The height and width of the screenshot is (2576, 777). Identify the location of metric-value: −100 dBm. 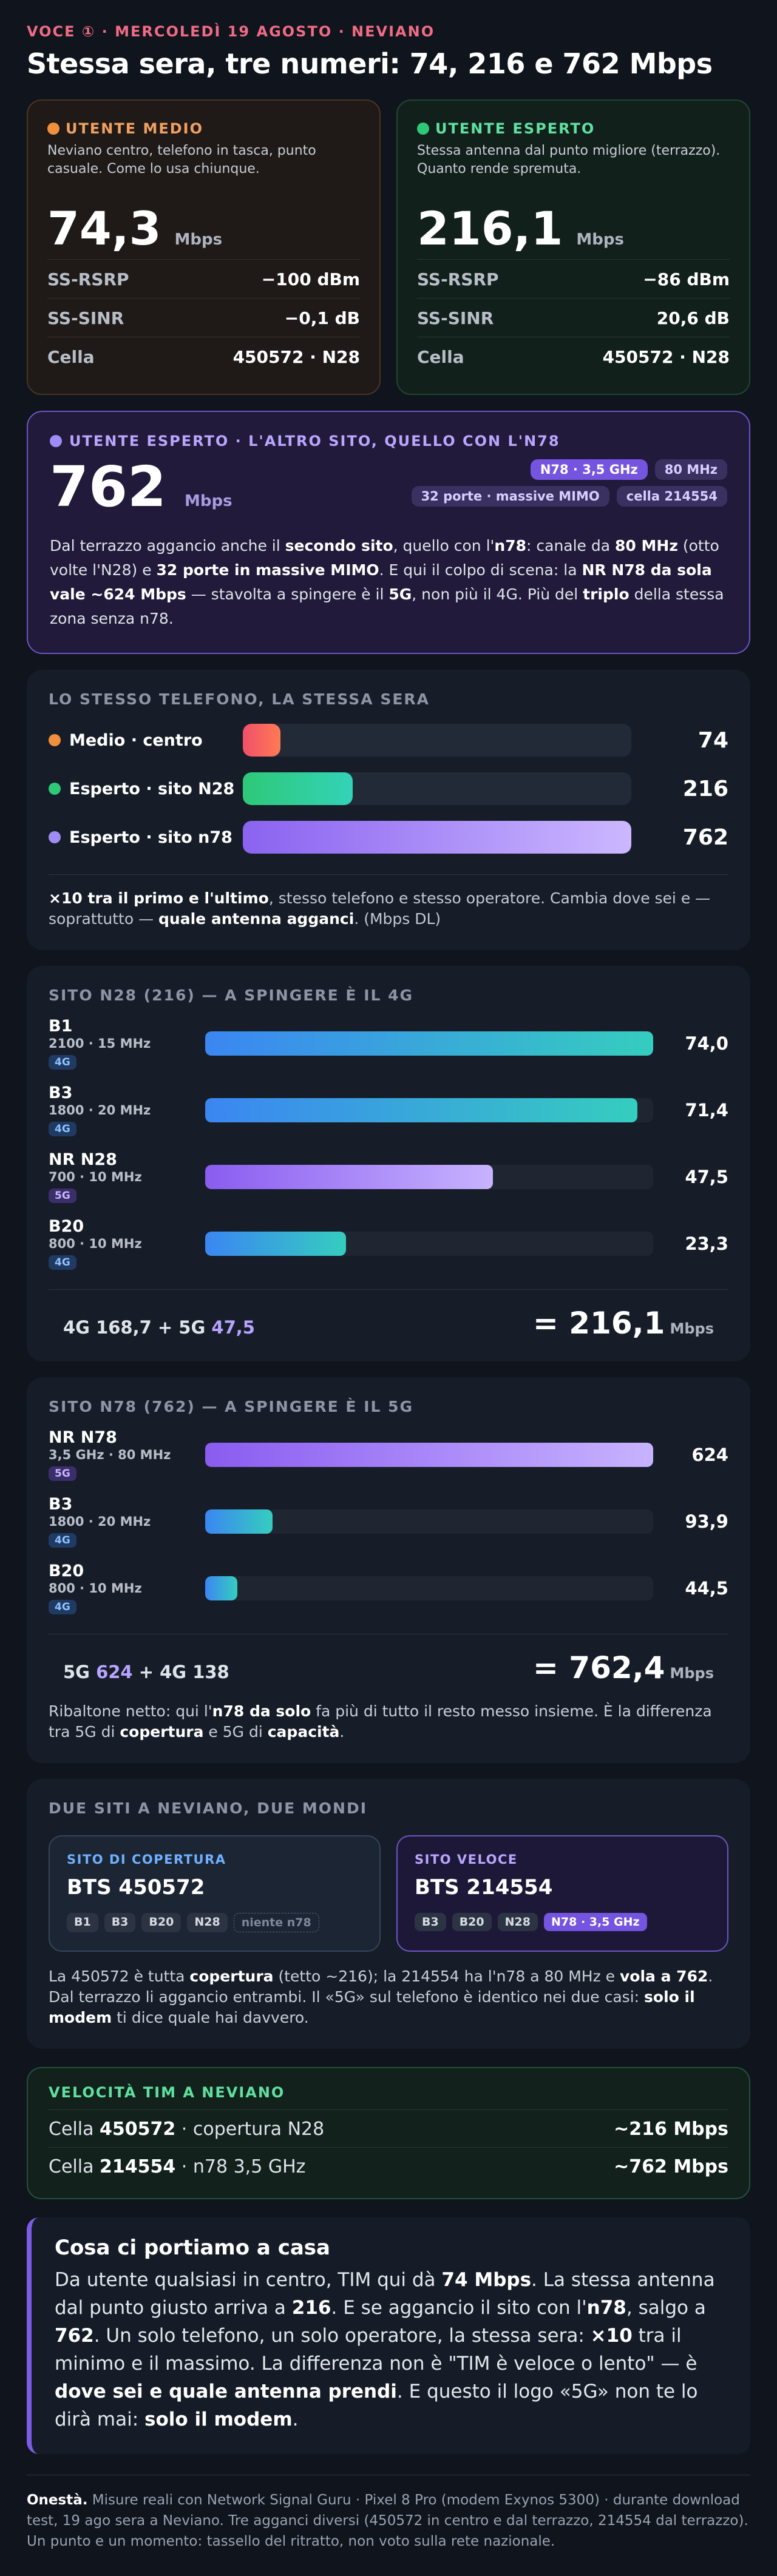
(310, 279).